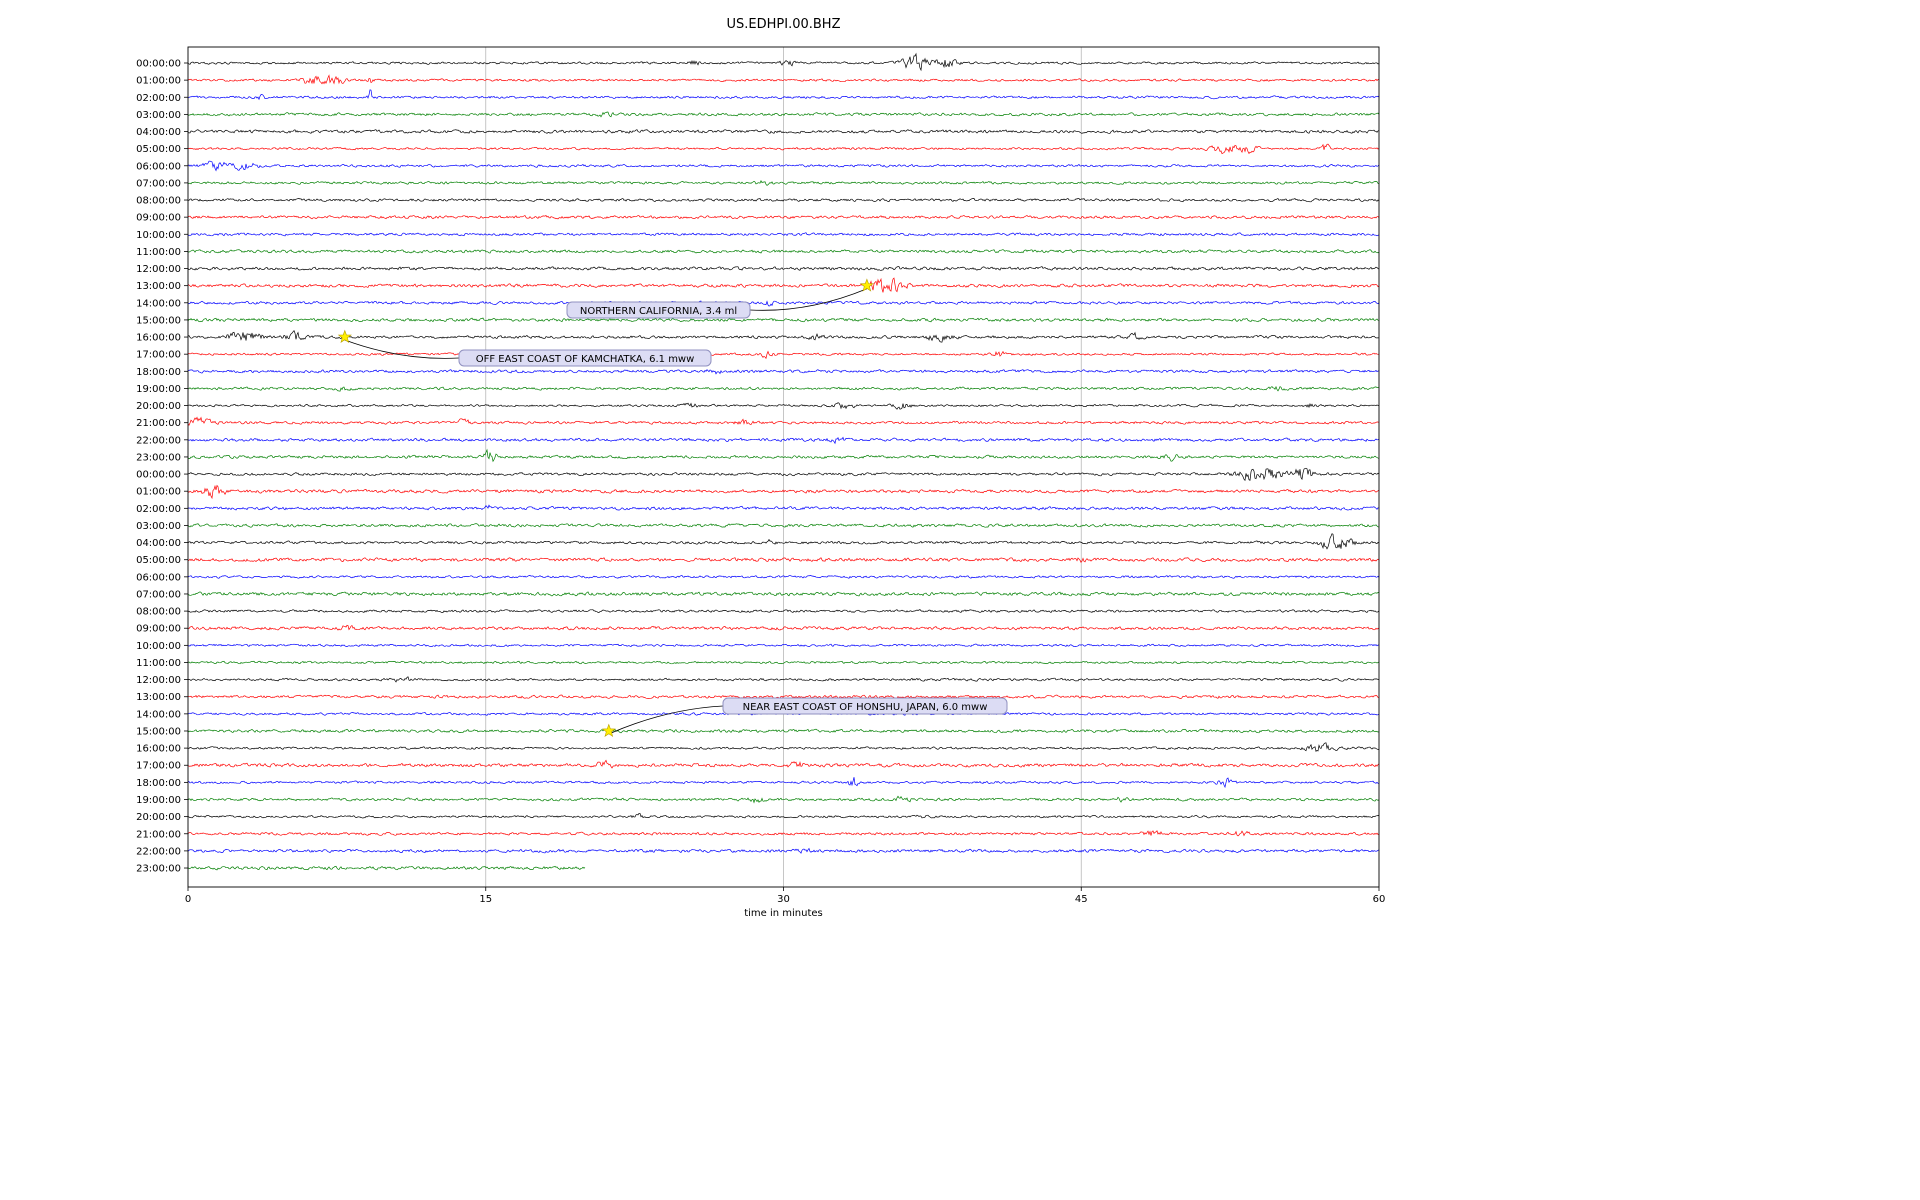 This screenshot has height=1200, width=1920. I want to click on x-tick-label: 0, so click(188, 899).